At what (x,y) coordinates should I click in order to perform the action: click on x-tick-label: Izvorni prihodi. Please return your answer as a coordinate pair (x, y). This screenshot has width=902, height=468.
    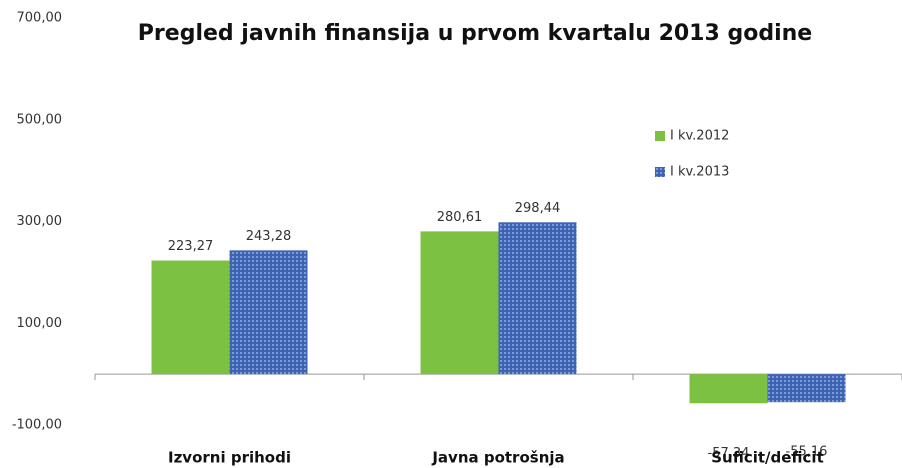
    Looking at the image, I should click on (229, 458).